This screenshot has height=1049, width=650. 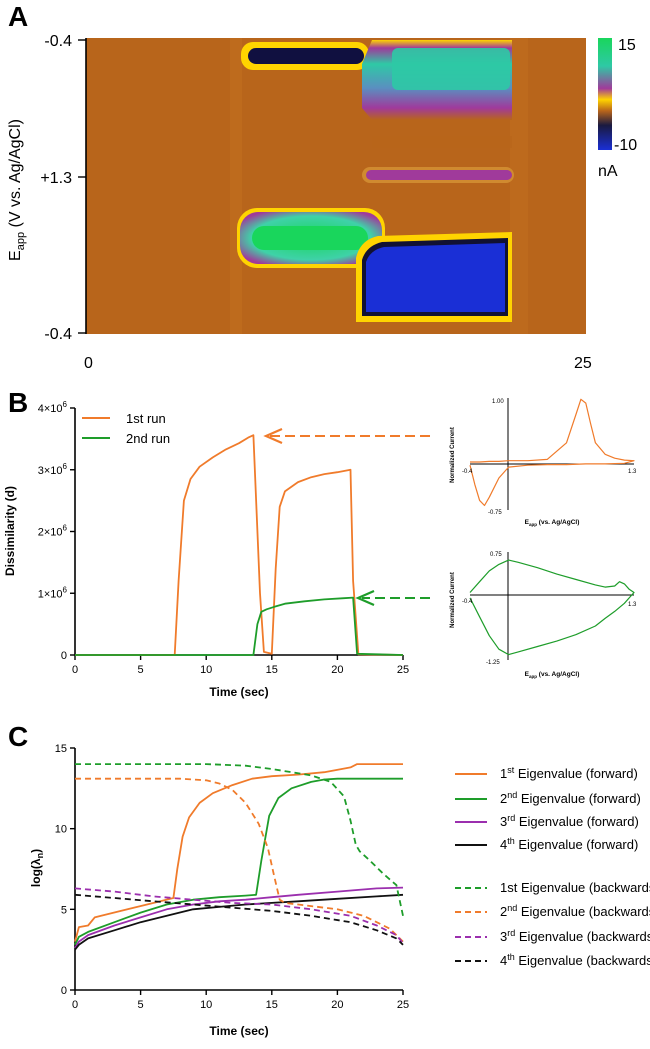 I want to click on legend-label-eigenvalue-2: 2nd Eigenvalue (forward), so click(x=570, y=798).